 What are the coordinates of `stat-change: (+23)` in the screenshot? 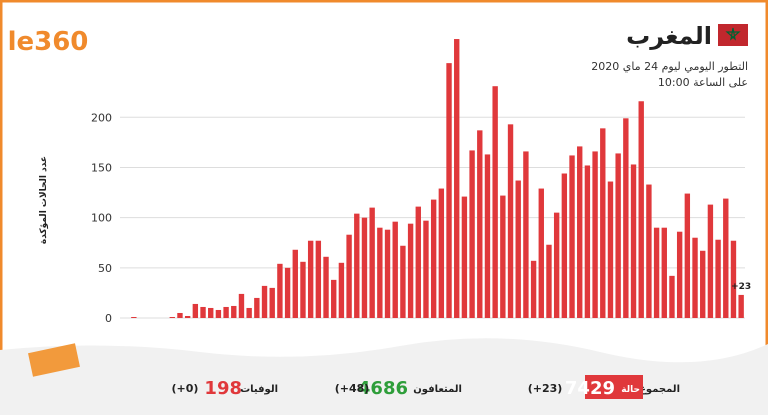 It's located at (545, 388).